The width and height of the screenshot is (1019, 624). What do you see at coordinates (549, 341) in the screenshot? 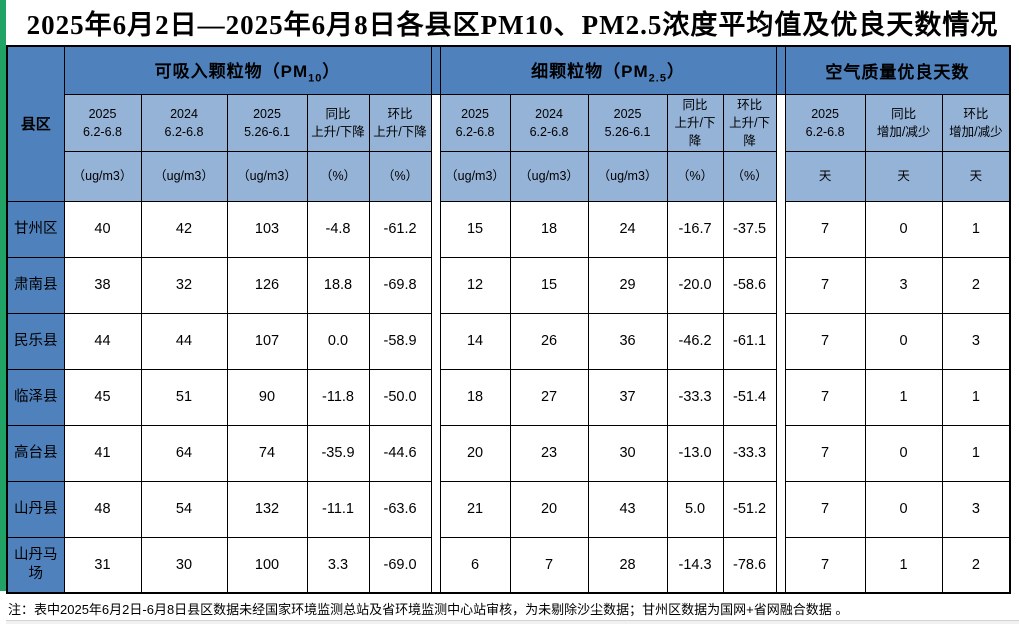
I see `data-cell: 26` at bounding box center [549, 341].